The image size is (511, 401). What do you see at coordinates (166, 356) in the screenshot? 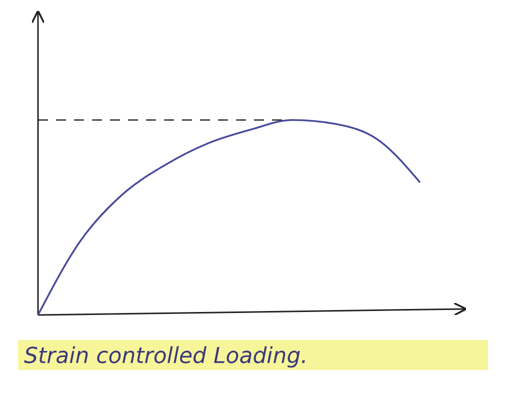
I see `text: Strain controlled Loading.` at bounding box center [166, 356].